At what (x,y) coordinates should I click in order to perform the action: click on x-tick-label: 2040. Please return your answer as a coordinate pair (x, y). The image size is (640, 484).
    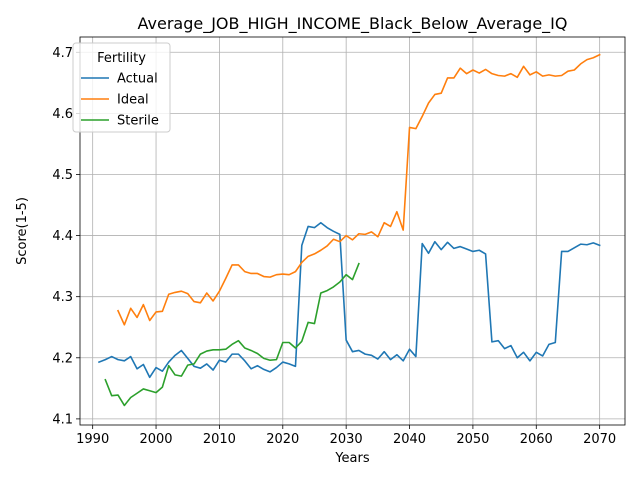
    Looking at the image, I should click on (409, 439).